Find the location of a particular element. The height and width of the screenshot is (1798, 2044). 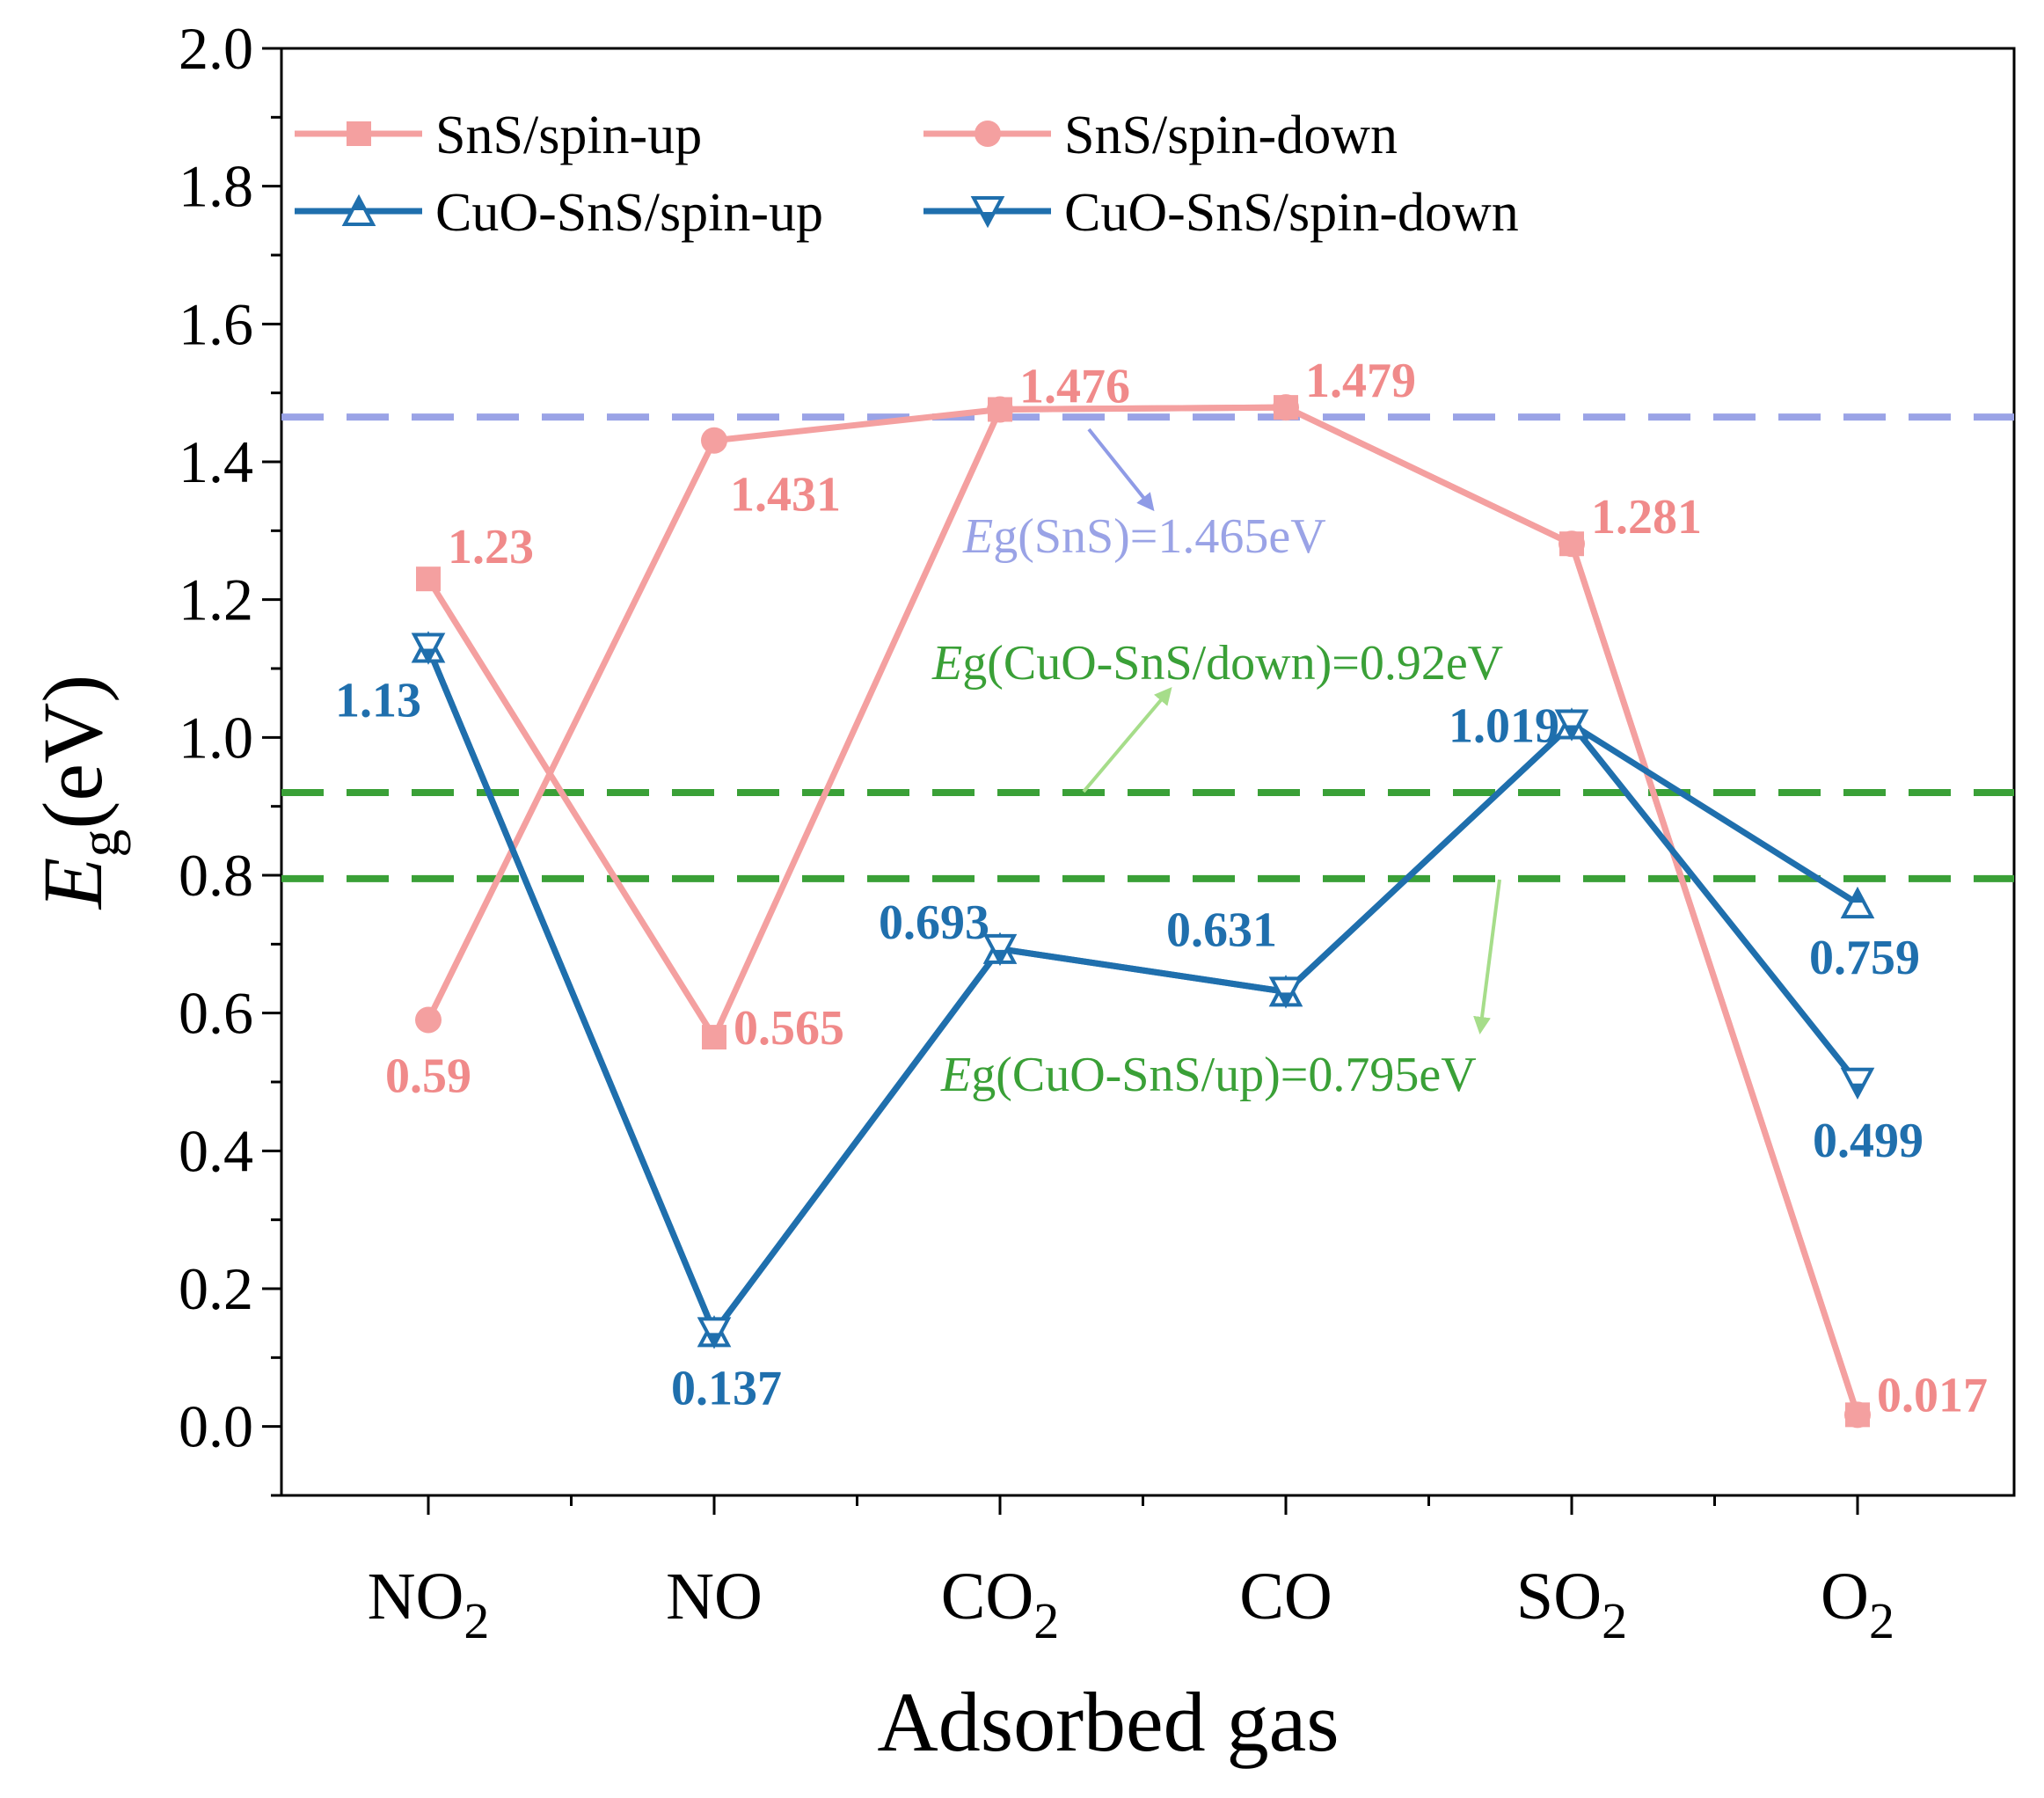

x-axis-title: Adsorbed gas is located at coordinates (1108, 1722).